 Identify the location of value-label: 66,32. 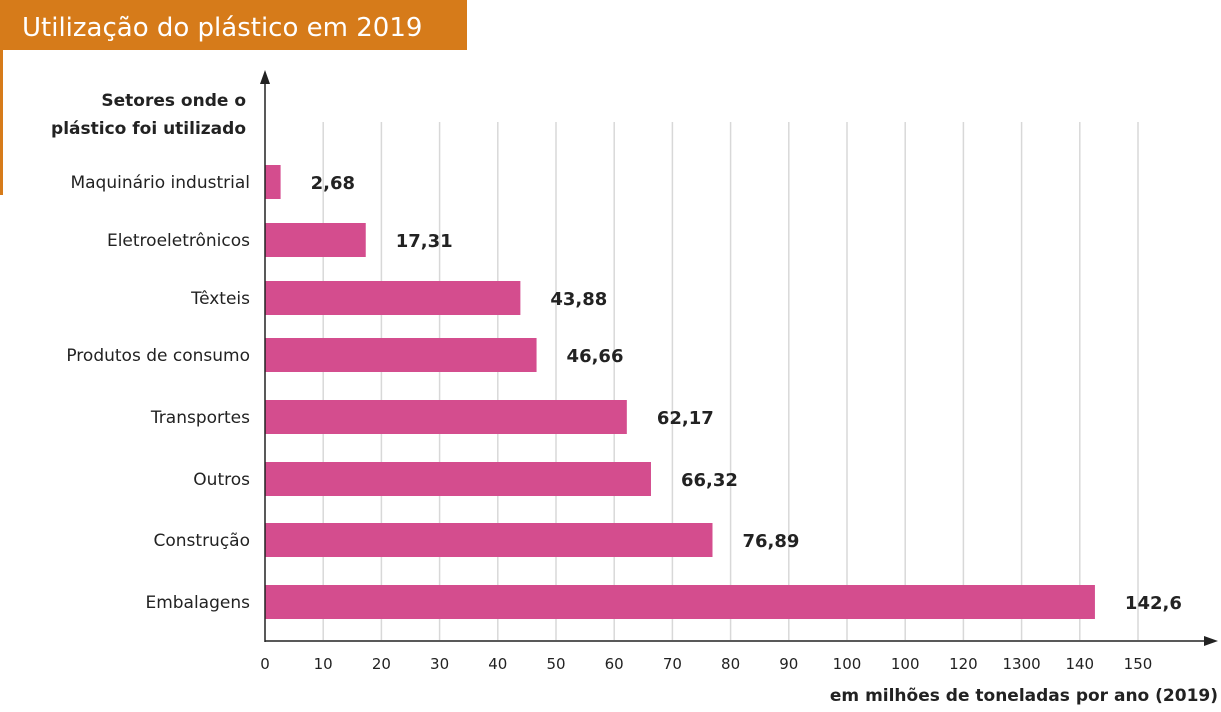
(709, 480).